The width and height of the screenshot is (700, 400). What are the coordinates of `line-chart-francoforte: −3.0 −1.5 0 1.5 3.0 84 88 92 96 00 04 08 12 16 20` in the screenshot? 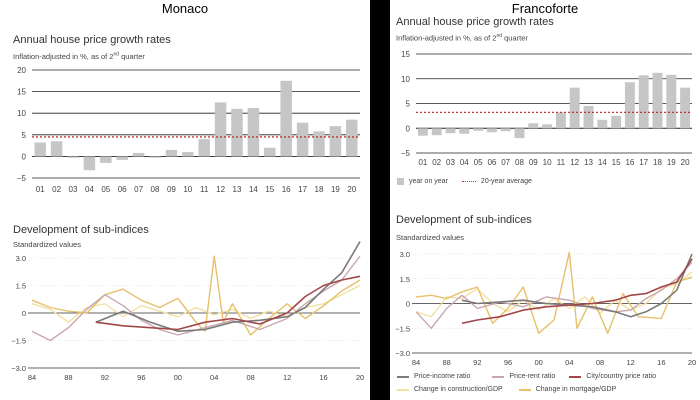 It's located at (545, 308).